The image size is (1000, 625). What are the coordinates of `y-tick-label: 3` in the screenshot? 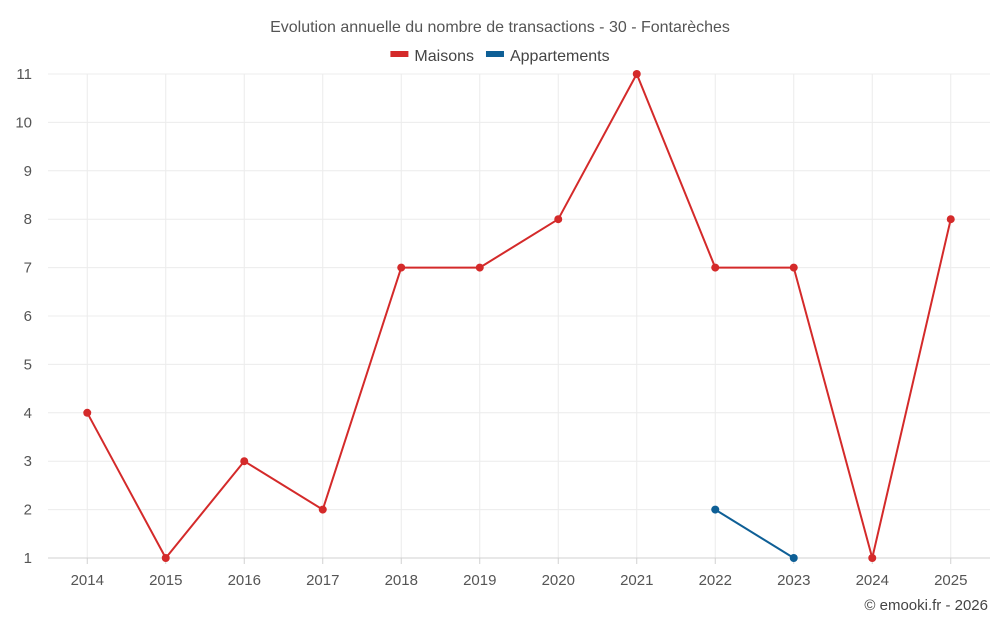 It's located at (28, 461).